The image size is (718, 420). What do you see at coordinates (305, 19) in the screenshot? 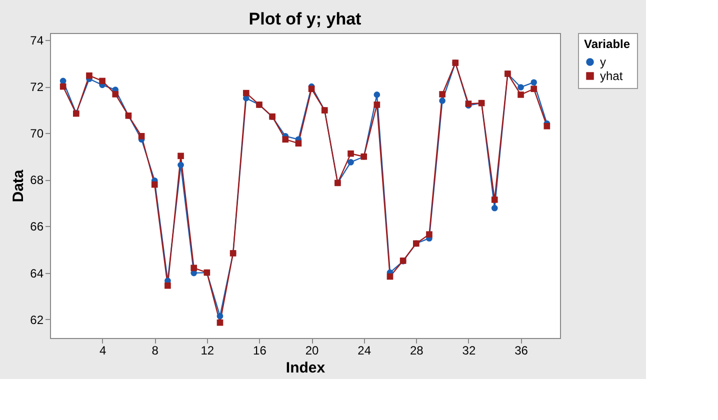
I see `chart-title: Plot of y; yhat` at bounding box center [305, 19].